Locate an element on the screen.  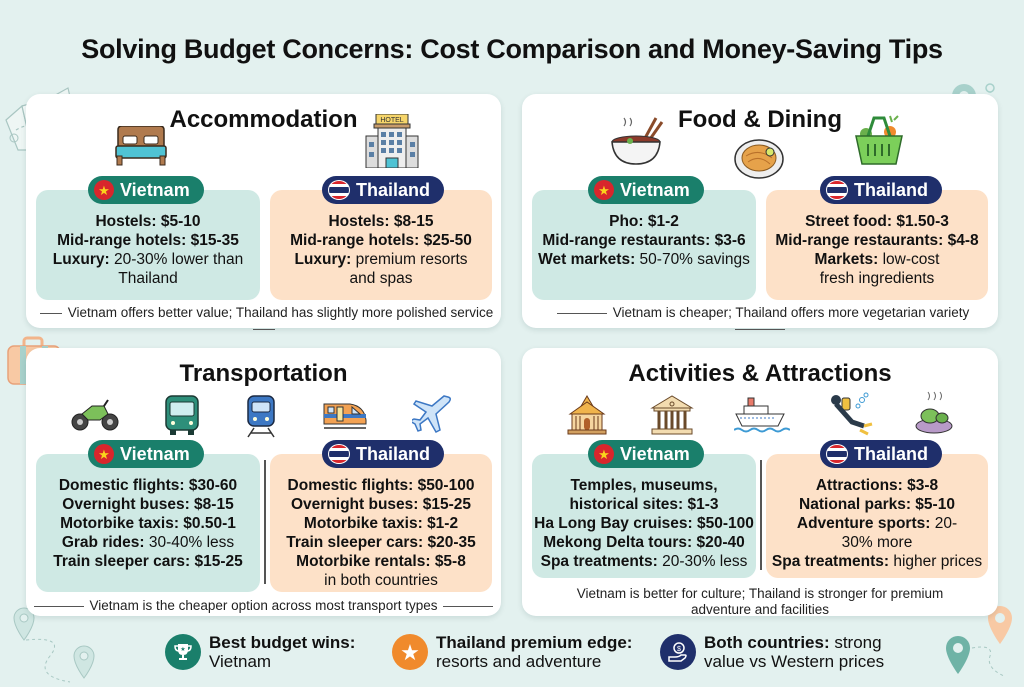
column-divider is located at coordinates (761, 515).